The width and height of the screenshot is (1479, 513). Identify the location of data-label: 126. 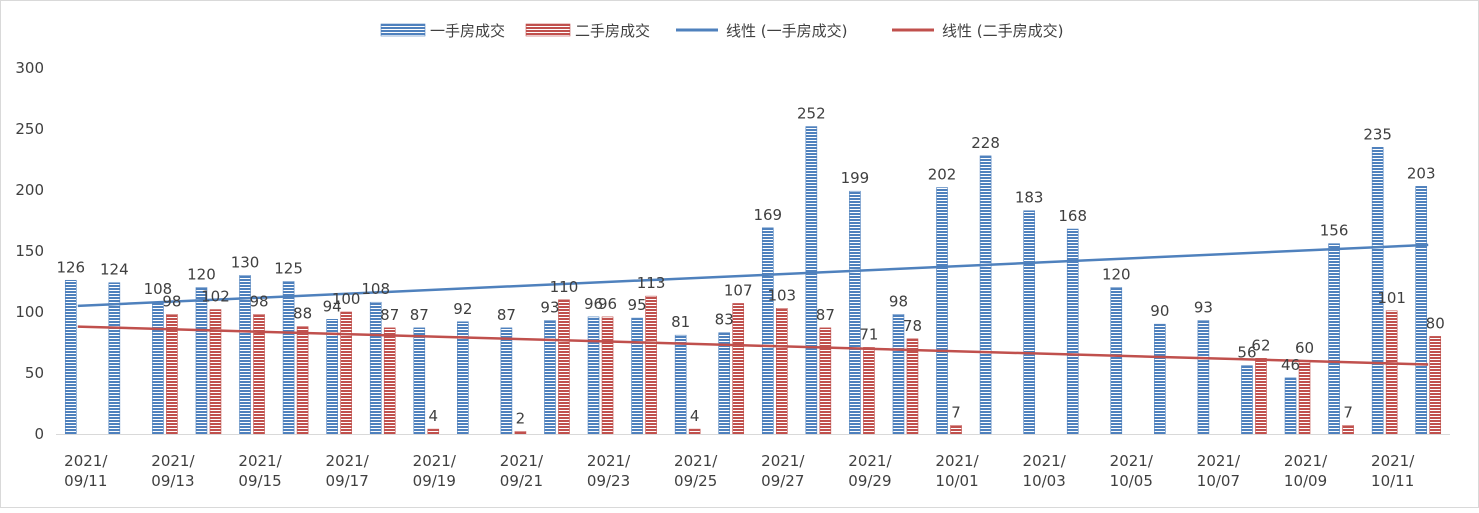
(70, 267).